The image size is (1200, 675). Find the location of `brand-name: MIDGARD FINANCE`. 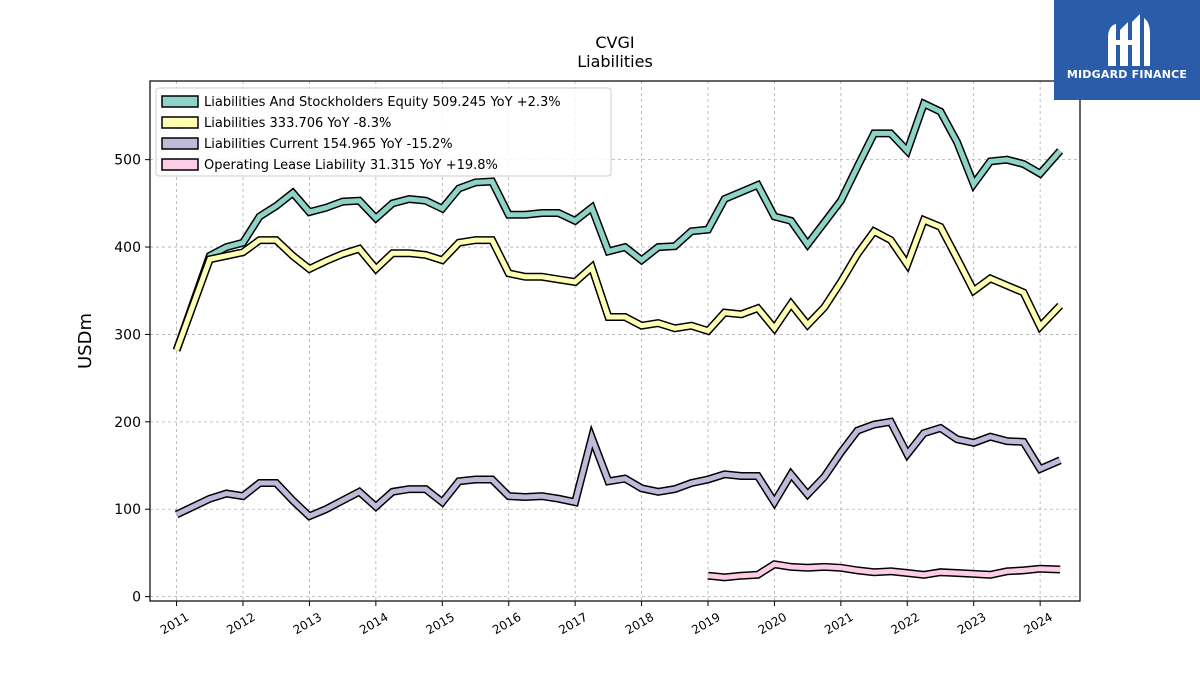

brand-name: MIDGARD FINANCE is located at coordinates (1127, 74).